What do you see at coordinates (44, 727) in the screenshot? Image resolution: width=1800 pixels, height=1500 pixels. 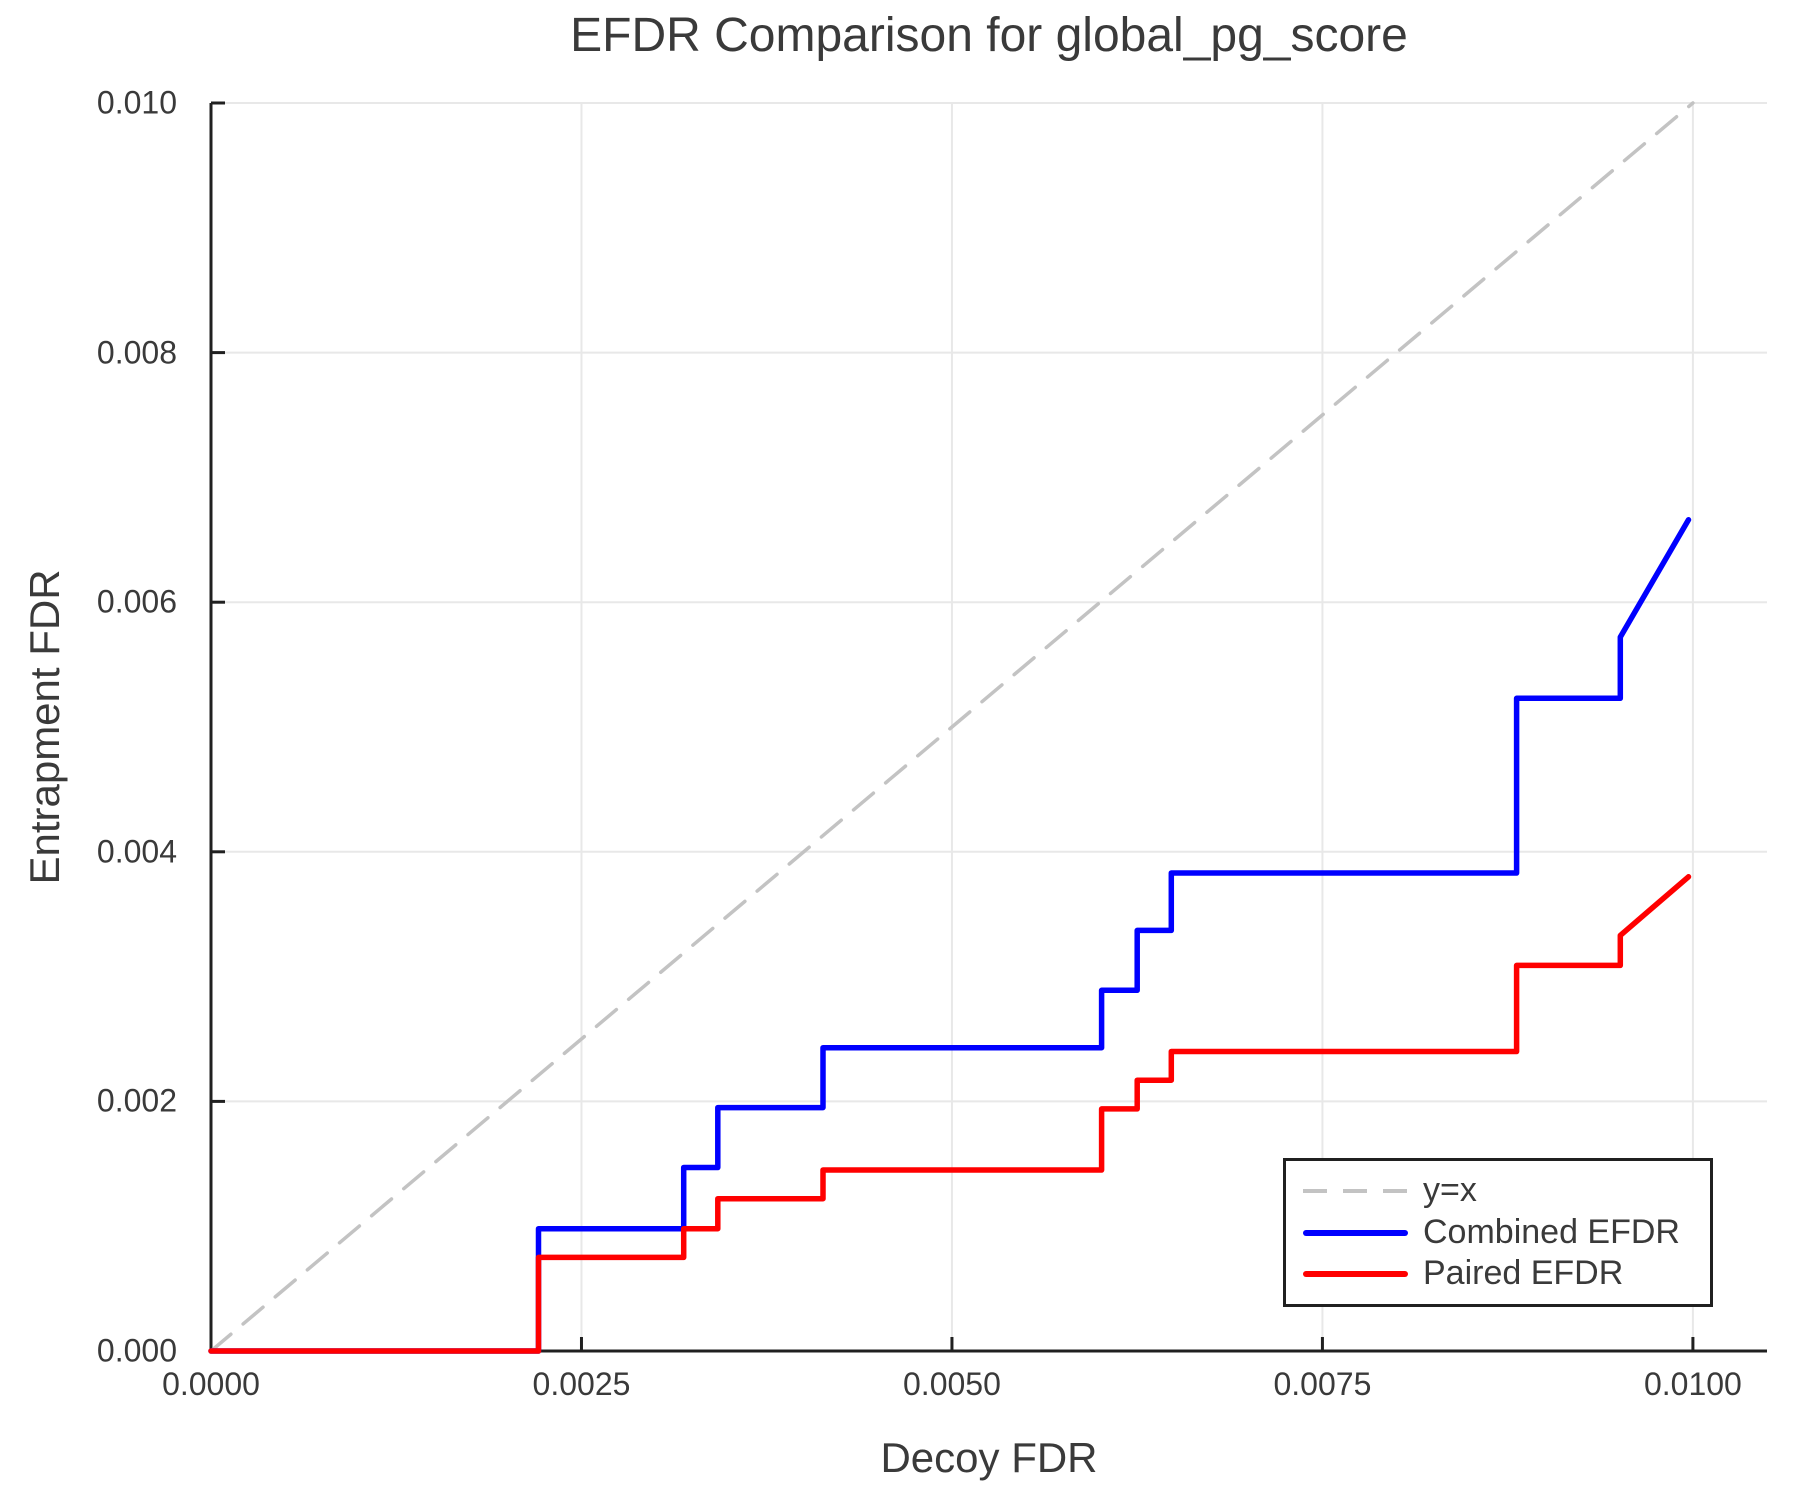 I see `y-axis-label: Entrapment FDR` at bounding box center [44, 727].